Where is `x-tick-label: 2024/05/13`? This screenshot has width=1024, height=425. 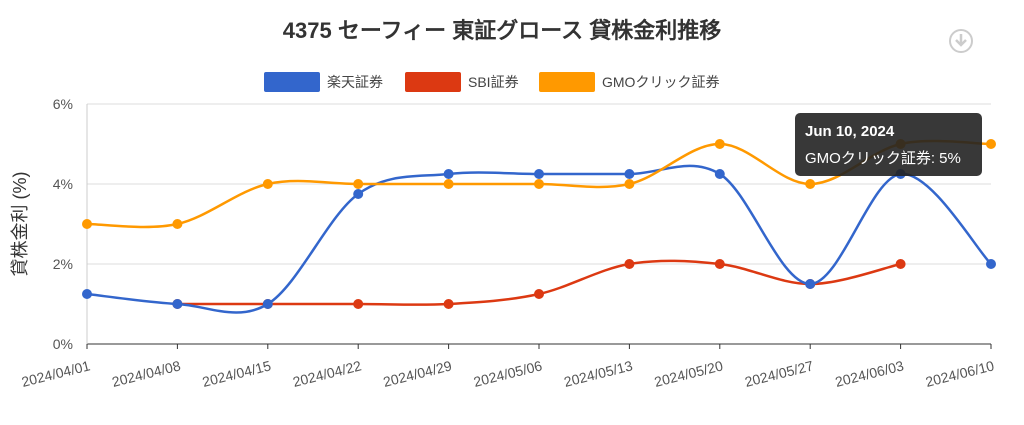
x-tick-label: 2024/05/13 is located at coordinates (598, 373).